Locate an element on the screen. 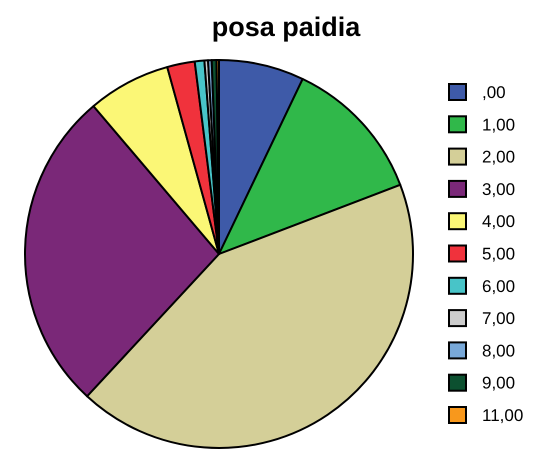 This screenshot has height=450, width=540. legend-label: 2,00 is located at coordinates (499, 157).